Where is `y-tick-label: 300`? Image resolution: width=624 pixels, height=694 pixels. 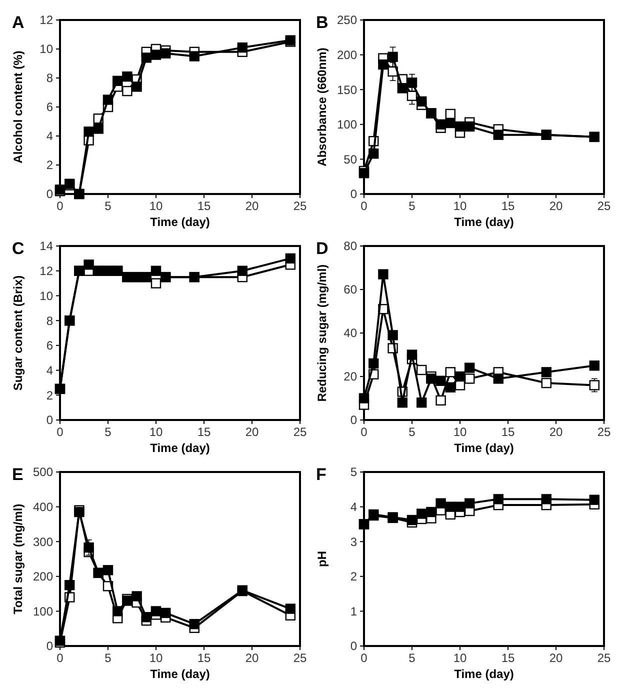 y-tick-label: 300 is located at coordinates (43, 541).